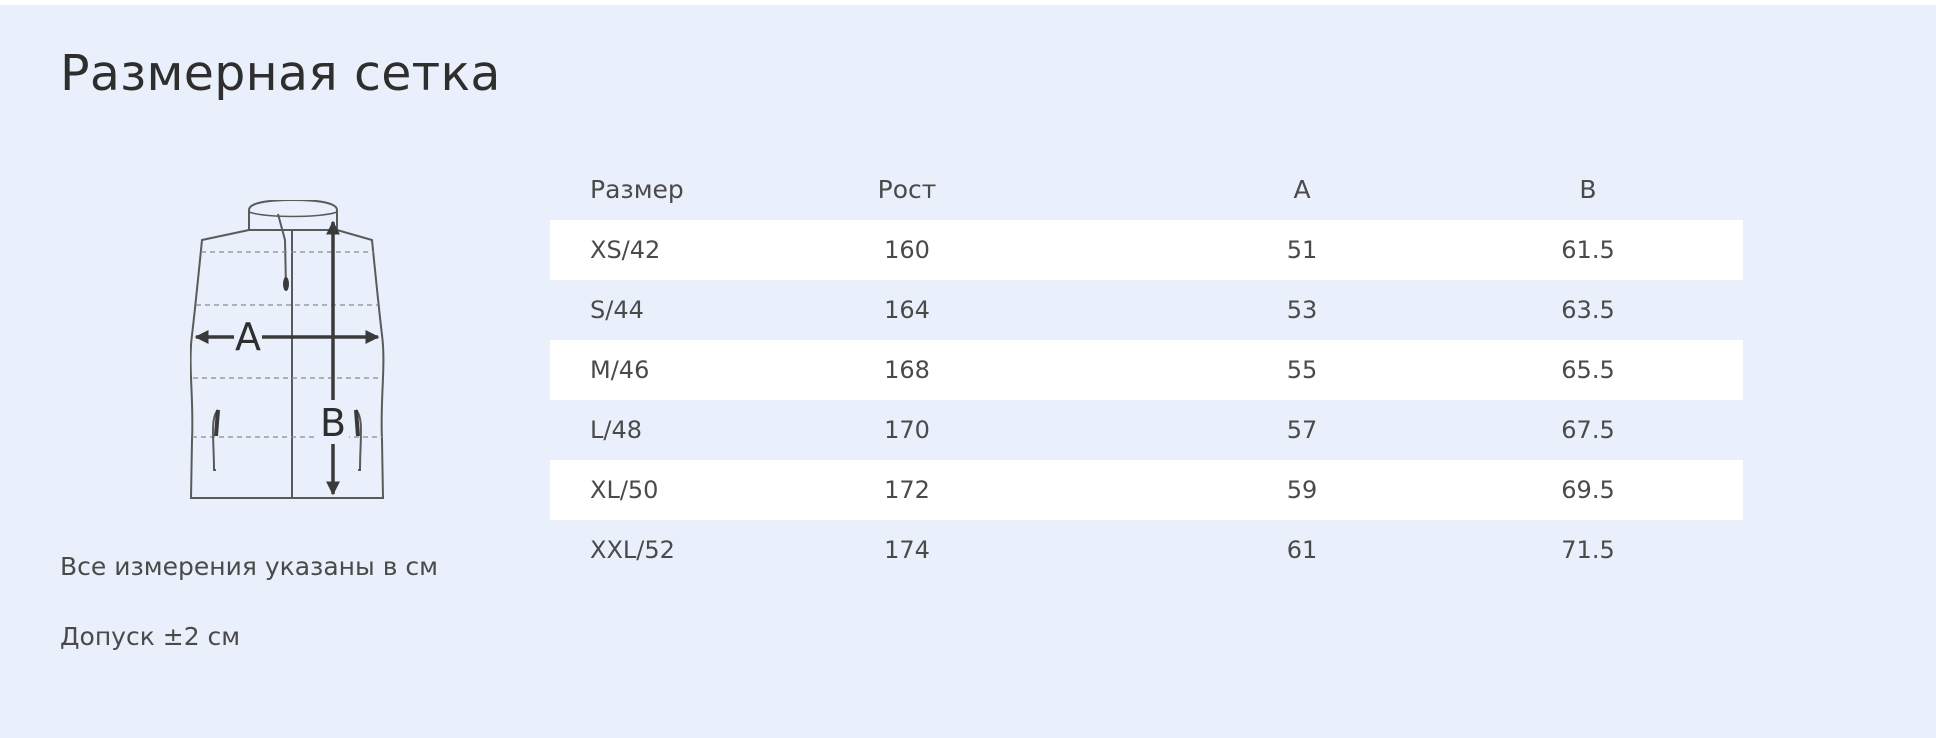 This screenshot has width=1936, height=738. What do you see at coordinates (632, 550) in the screenshot?
I see `cell-size: XXL/52` at bounding box center [632, 550].